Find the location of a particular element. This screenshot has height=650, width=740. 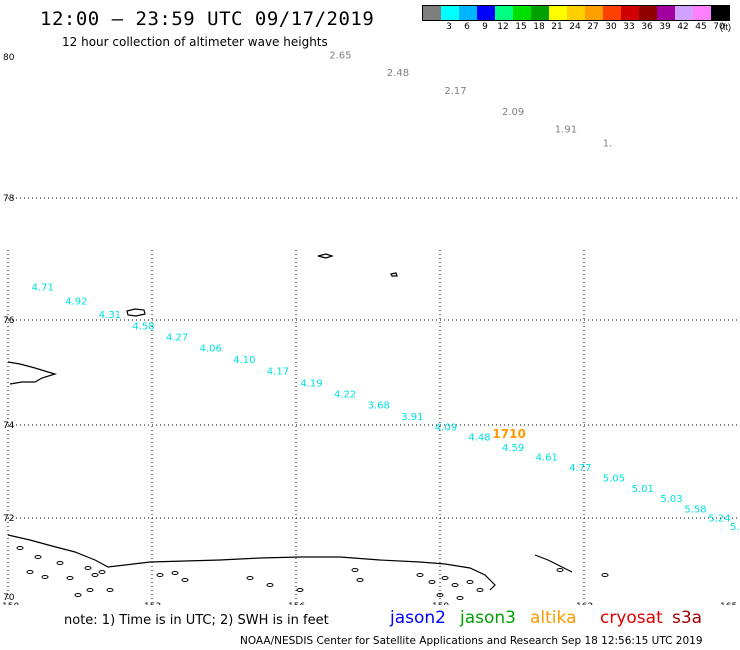

legend-tick-label: 6 is located at coordinates (467, 27).